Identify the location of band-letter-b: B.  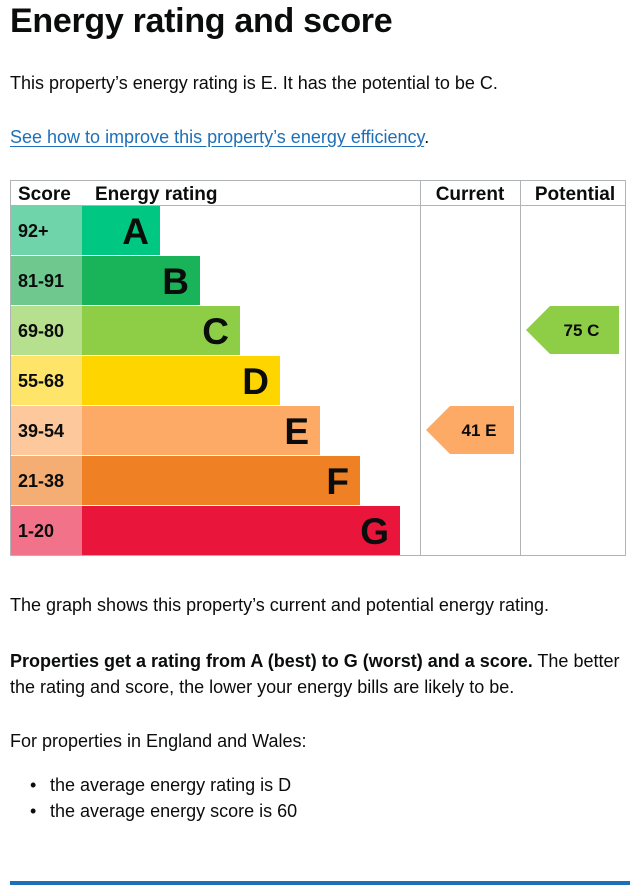
(175, 281).